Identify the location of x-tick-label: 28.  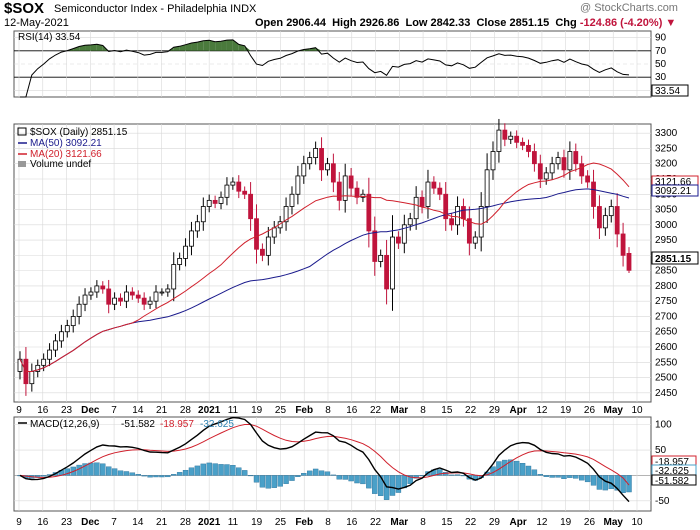
(186, 410).